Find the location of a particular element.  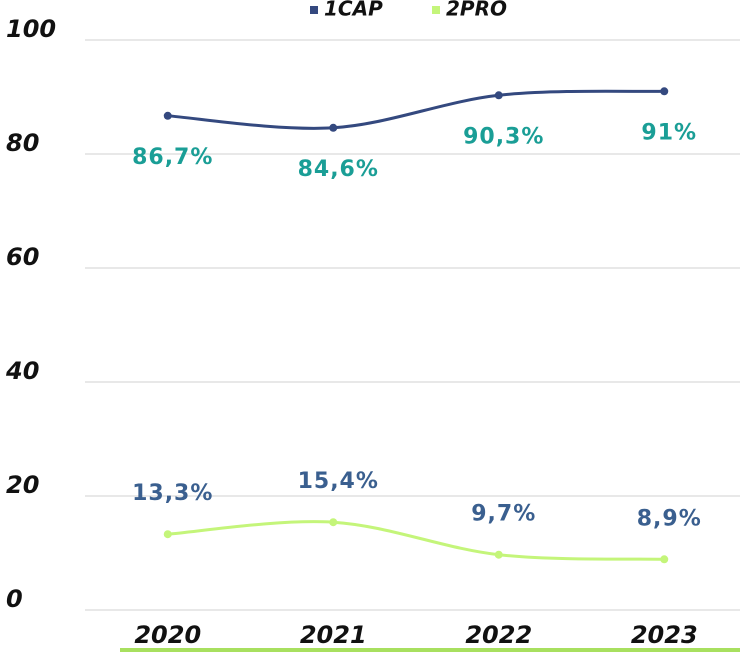

y-tick-label: 40 is located at coordinates (22, 371).